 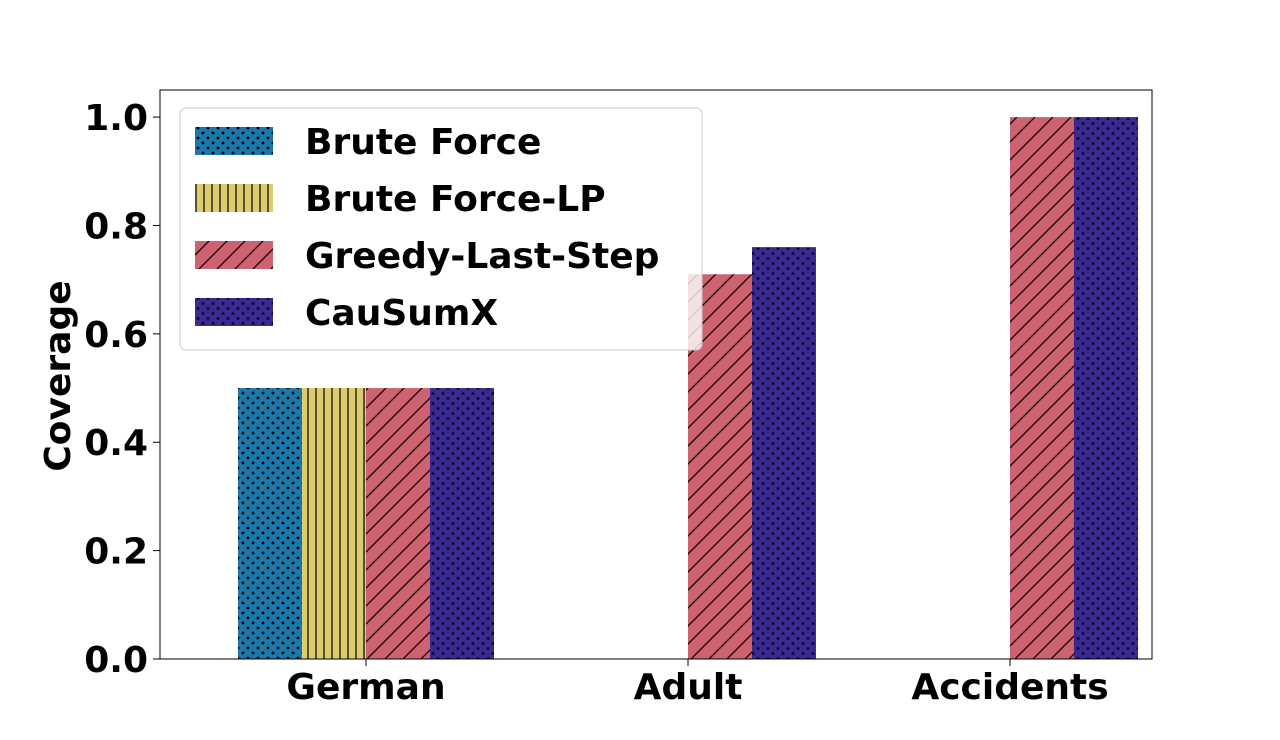 I want to click on y-tick-label: 0.0, so click(x=116, y=660).